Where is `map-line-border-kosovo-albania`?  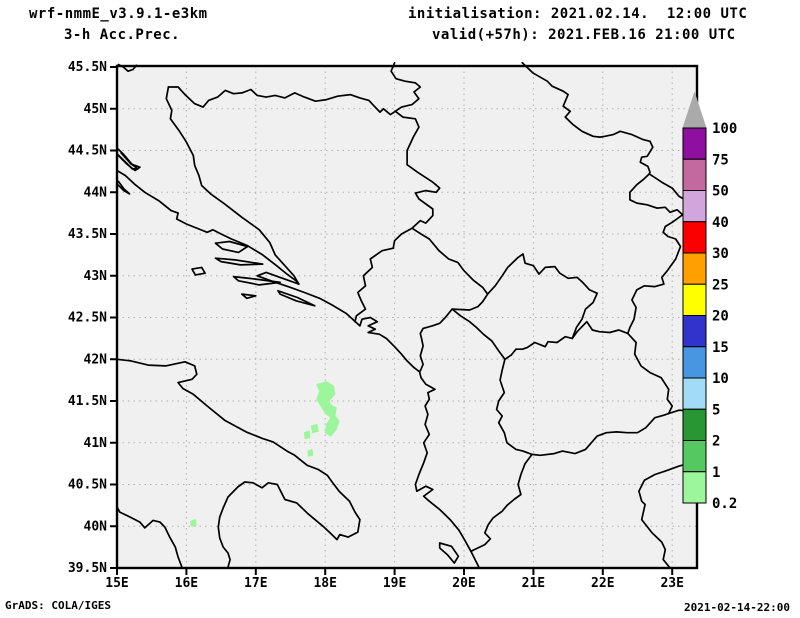 map-line-border-kosovo-albania is located at coordinates (478, 334).